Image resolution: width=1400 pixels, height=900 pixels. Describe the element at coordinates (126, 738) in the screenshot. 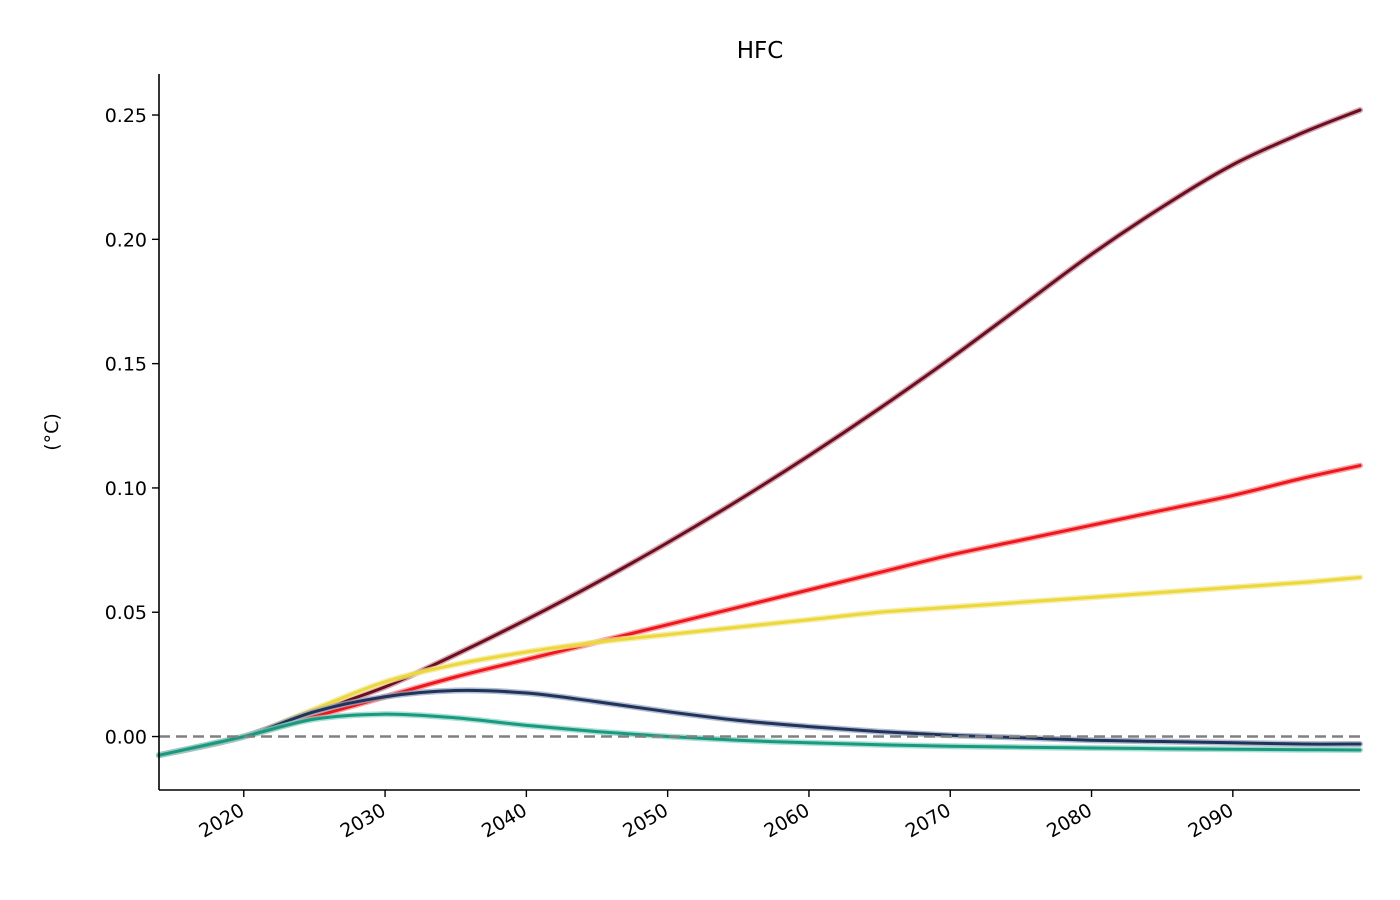

I see `y-tick-label: 0.00` at that location.